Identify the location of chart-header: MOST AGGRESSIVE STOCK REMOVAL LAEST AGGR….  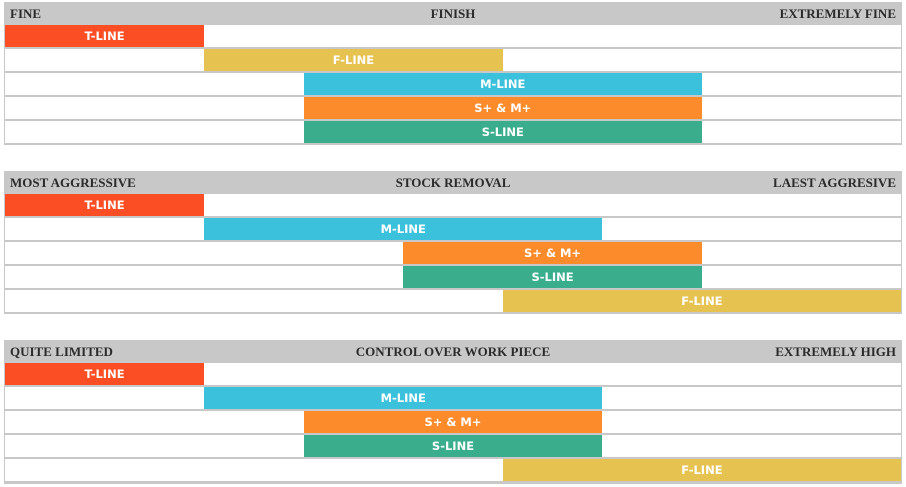
(453, 182).